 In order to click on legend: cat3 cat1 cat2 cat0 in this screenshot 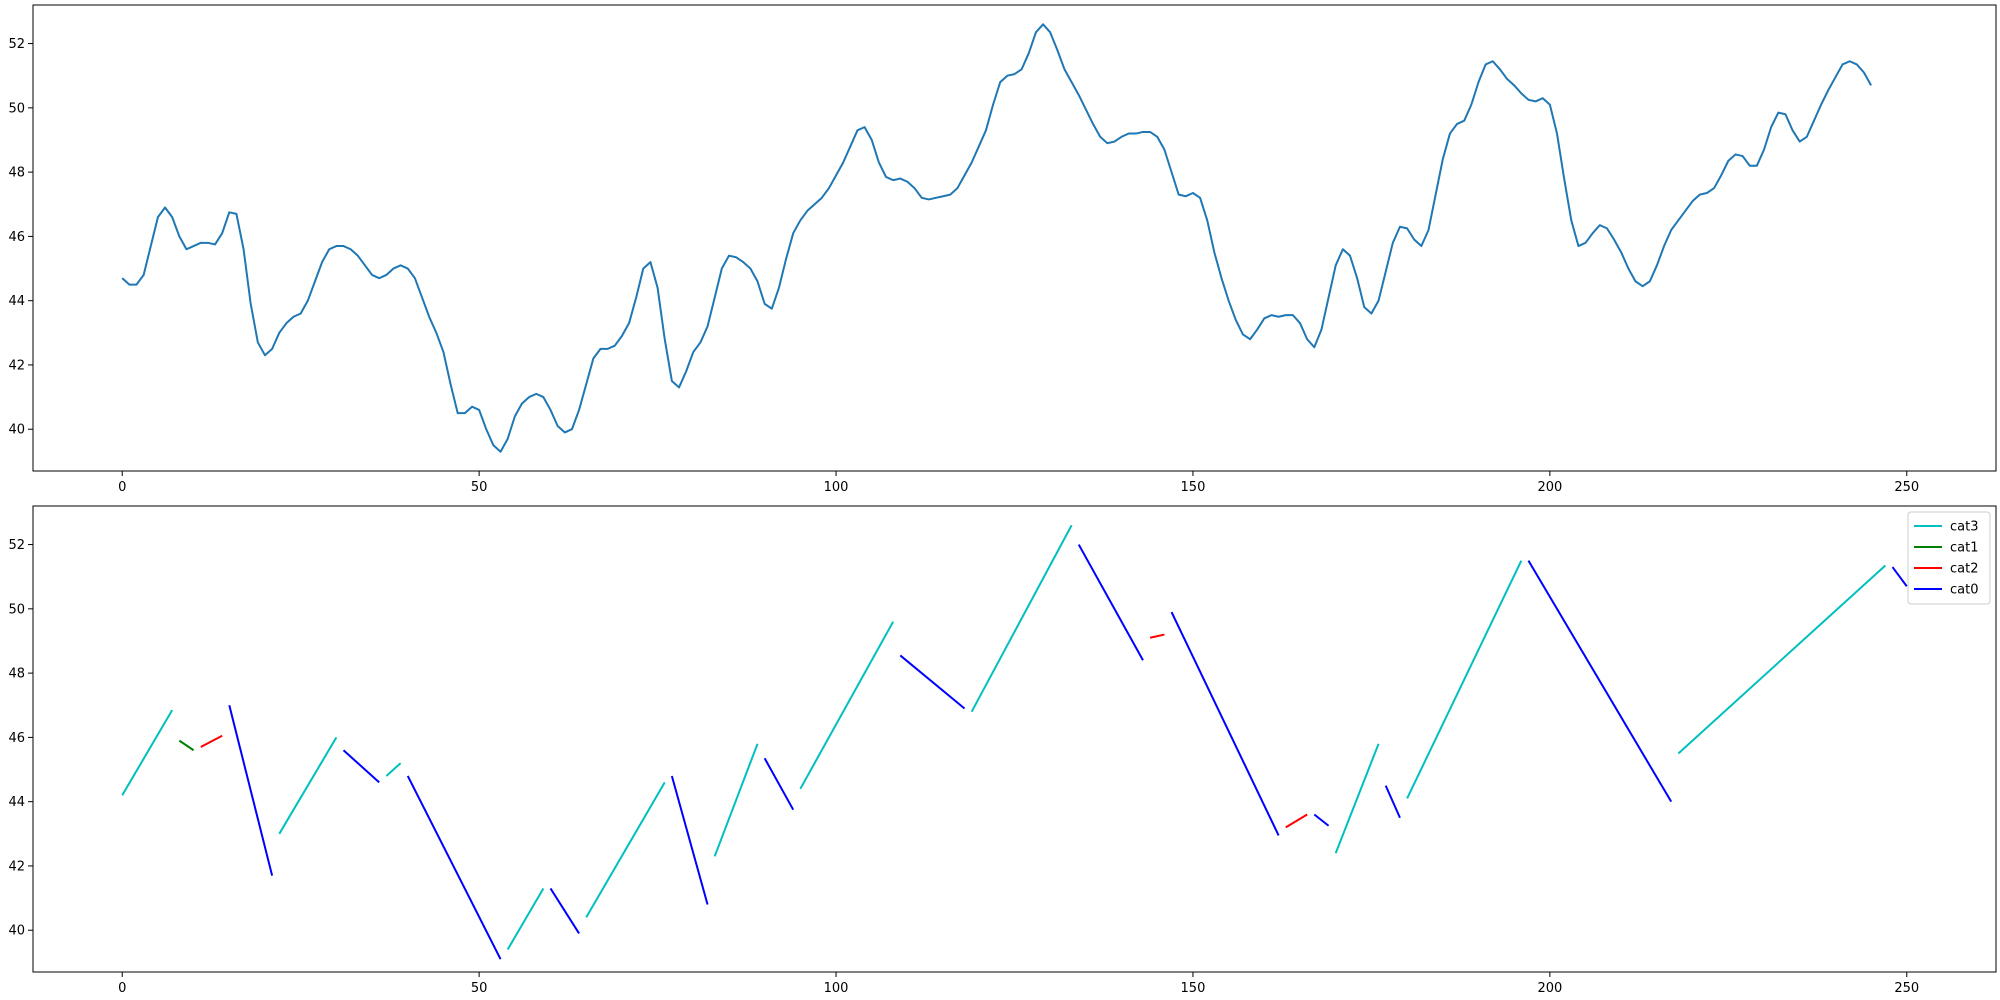, I will do `click(1949, 558)`.